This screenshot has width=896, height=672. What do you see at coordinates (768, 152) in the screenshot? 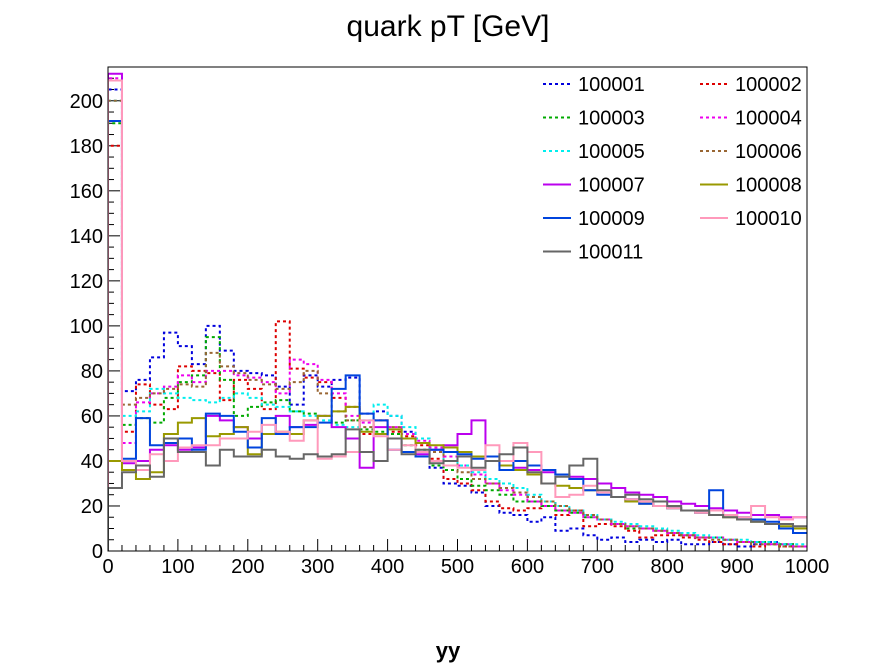
I see `legend-label: 100006` at bounding box center [768, 152].